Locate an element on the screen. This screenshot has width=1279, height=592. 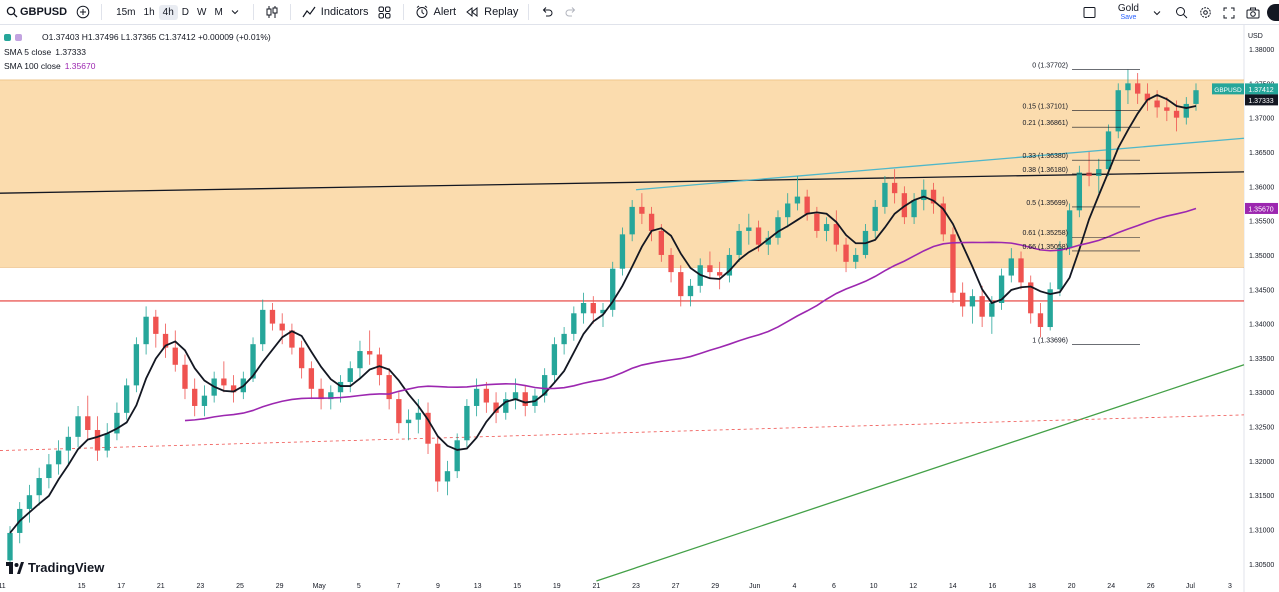
sma100-row: SMA 100 close 1.35670 is located at coordinates (137, 66).